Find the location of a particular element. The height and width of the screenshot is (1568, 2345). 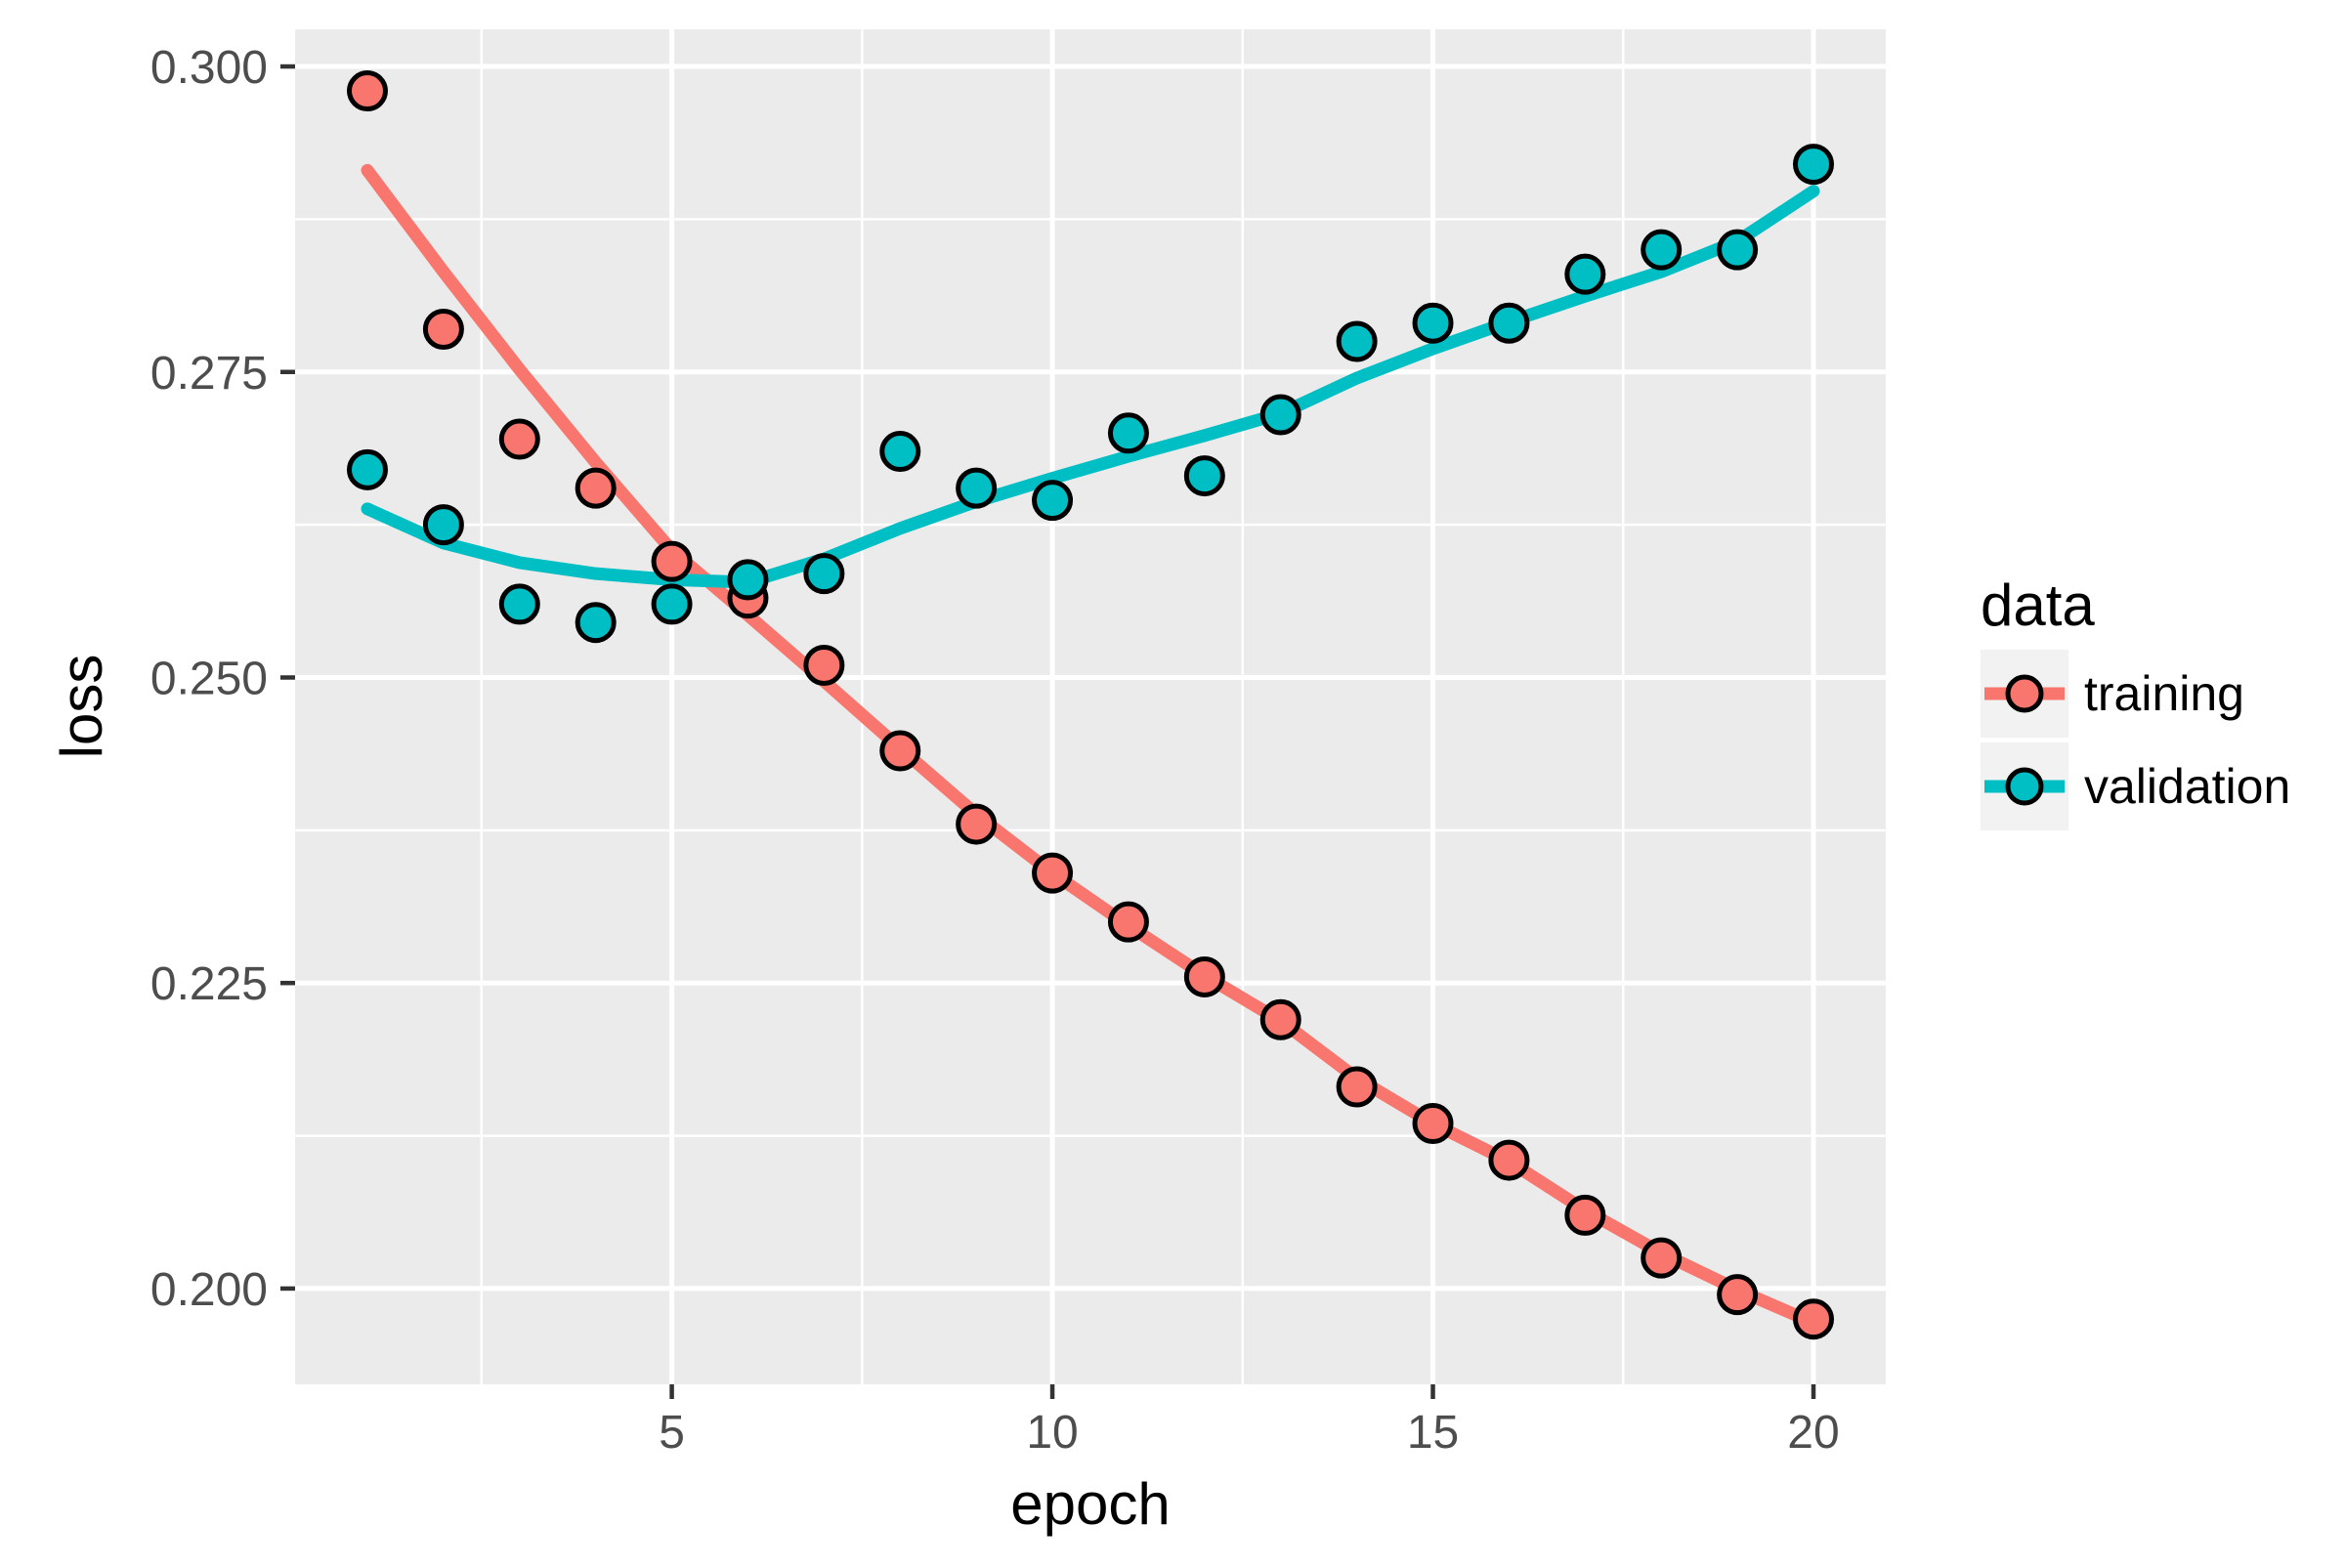

x-tick-label: 15 is located at coordinates (1433, 1433).